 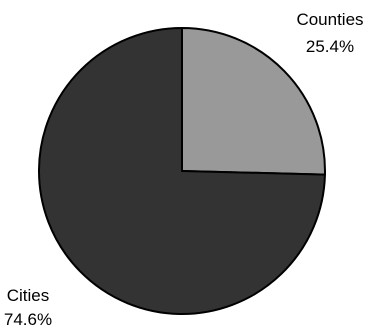 What do you see at coordinates (330, 46) in the screenshot?
I see `slice-percent-counties: 25.4%` at bounding box center [330, 46].